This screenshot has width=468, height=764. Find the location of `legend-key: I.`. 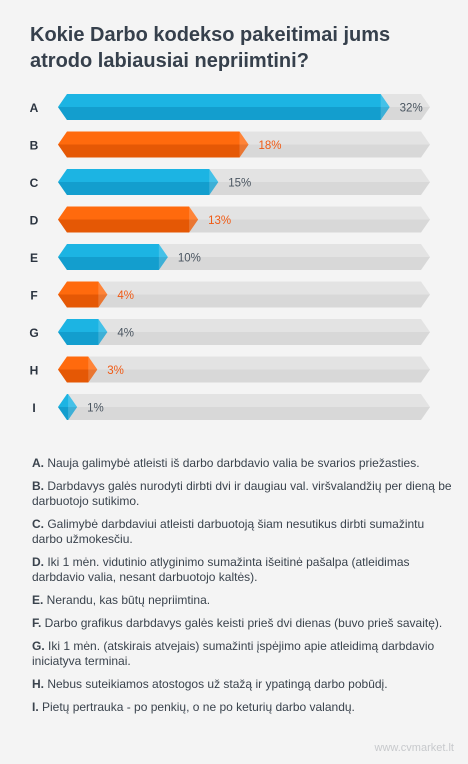

legend-key: I. is located at coordinates (35, 707).